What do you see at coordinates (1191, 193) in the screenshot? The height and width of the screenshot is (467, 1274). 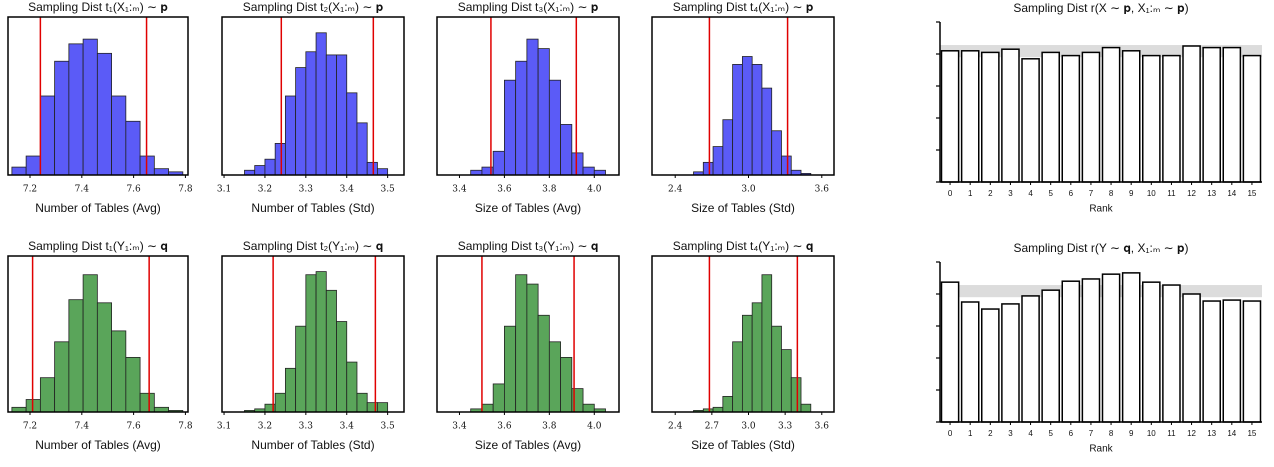 I see `x-tick-label: 12` at bounding box center [1191, 193].